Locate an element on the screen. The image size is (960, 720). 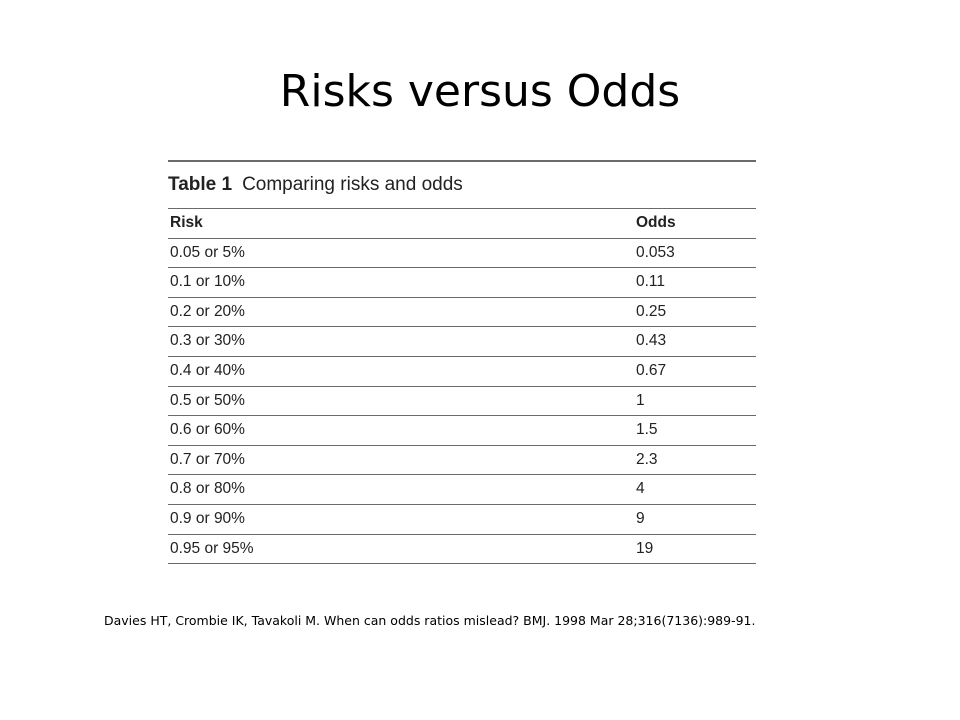
odds-cell: 1 is located at coordinates (640, 400).